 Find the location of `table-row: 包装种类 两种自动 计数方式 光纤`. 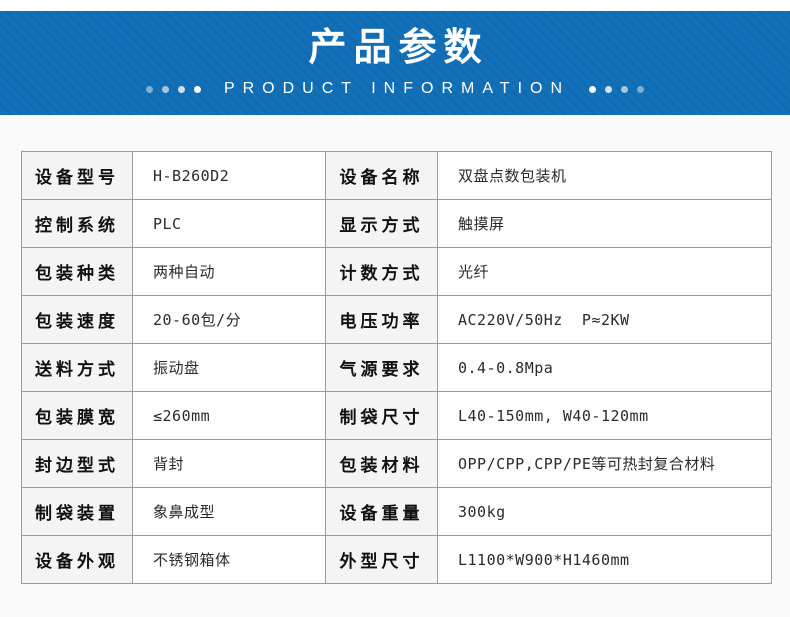

table-row: 包装种类 两种自动 计数方式 光纤 is located at coordinates (396, 271).